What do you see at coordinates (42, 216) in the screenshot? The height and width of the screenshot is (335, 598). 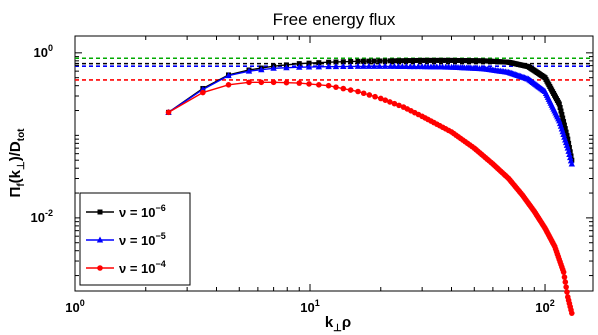 I see `y-tick-label: 10⁻²` at bounding box center [42, 216].